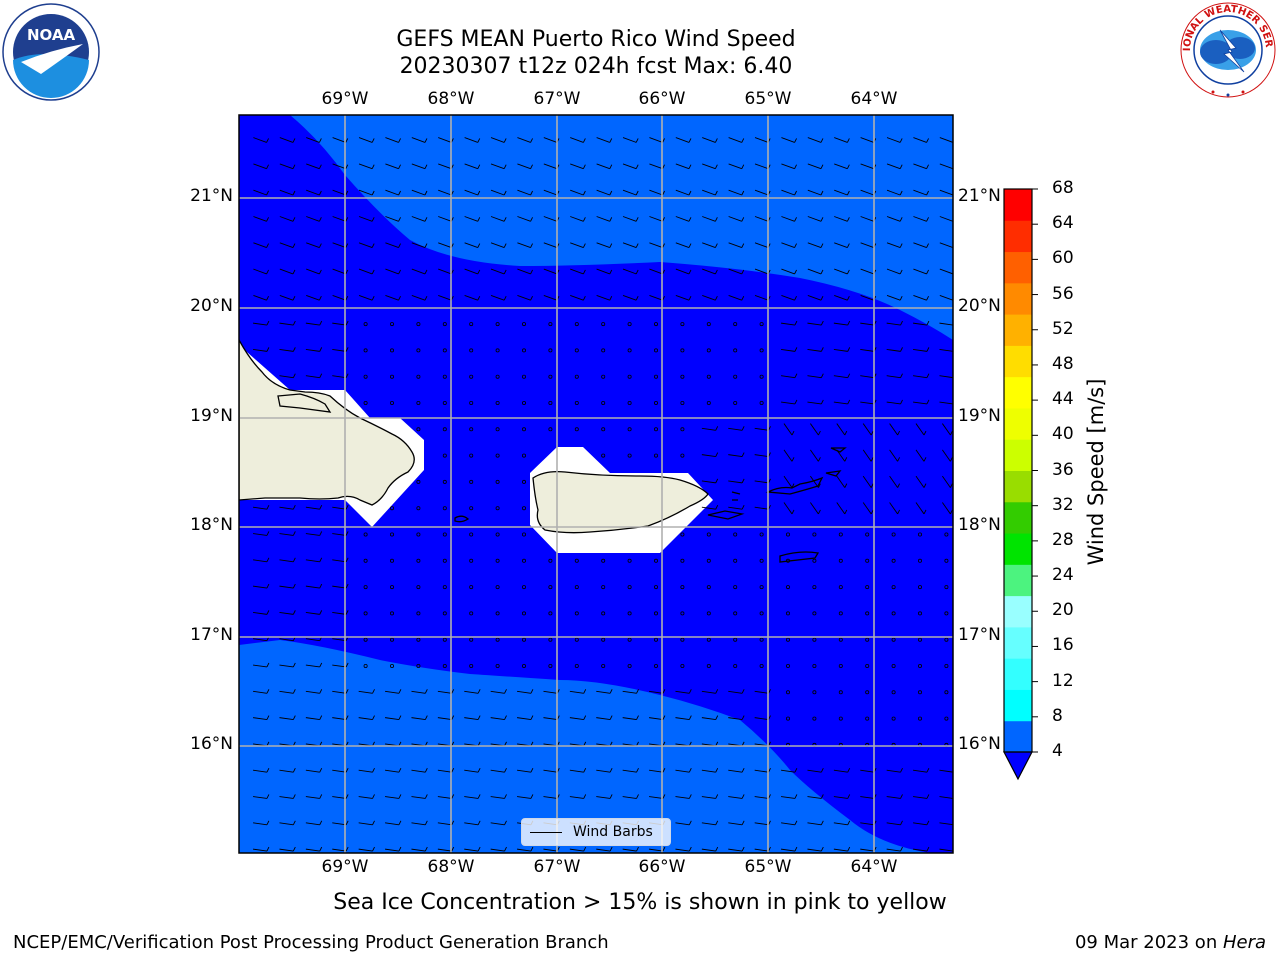  Describe the element at coordinates (1063, 328) in the screenshot. I see `colorbar-tick-label: 52` at that location.